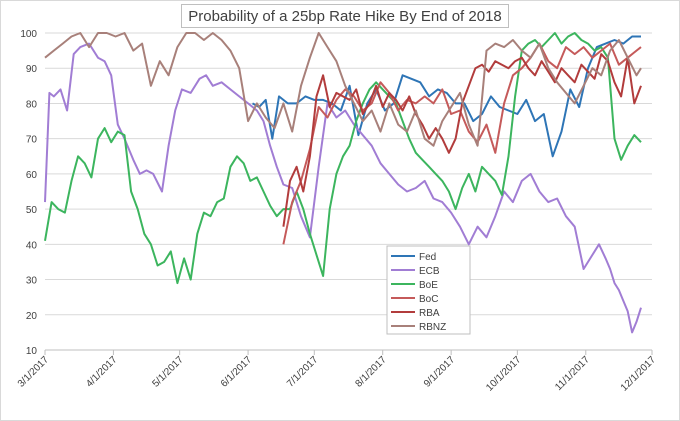 The image size is (680, 421). What do you see at coordinates (504, 374) in the screenshot?
I see `x-tick-label: 10/1/2017` at bounding box center [504, 374].